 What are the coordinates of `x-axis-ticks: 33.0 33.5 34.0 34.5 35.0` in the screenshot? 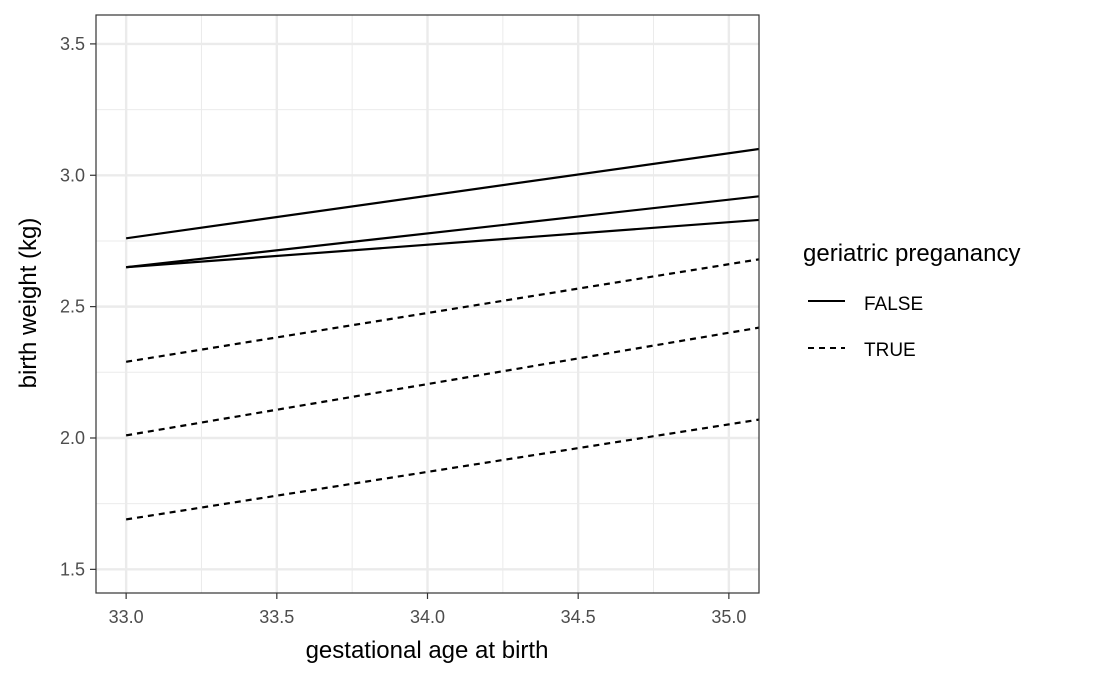 It's located at (427, 610).